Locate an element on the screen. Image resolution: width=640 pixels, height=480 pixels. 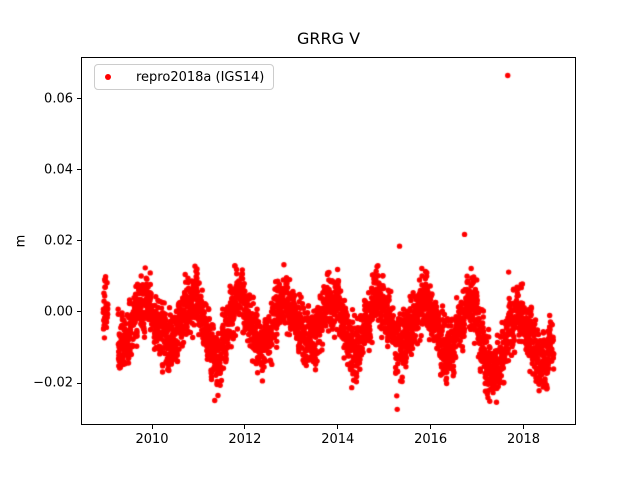
y-tick-label: 0.06 is located at coordinates (58, 99).